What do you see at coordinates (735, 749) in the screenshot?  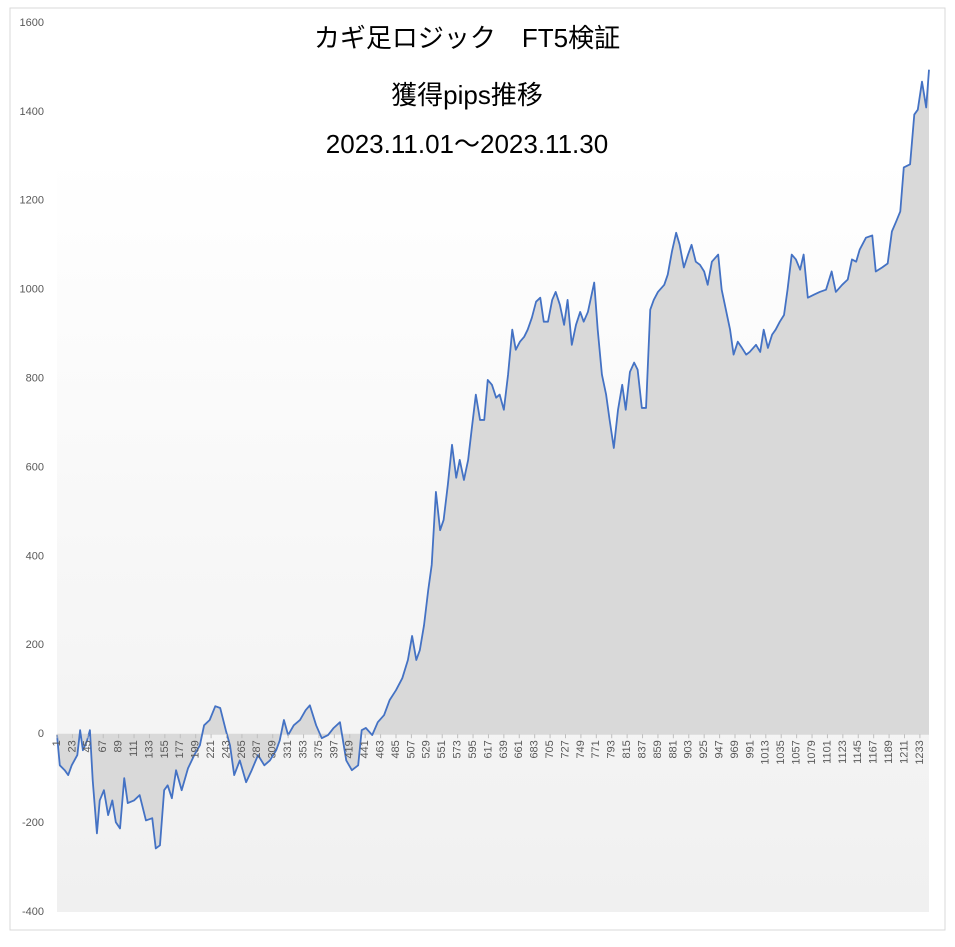 I see `x-tick-label: 969` at bounding box center [735, 749].